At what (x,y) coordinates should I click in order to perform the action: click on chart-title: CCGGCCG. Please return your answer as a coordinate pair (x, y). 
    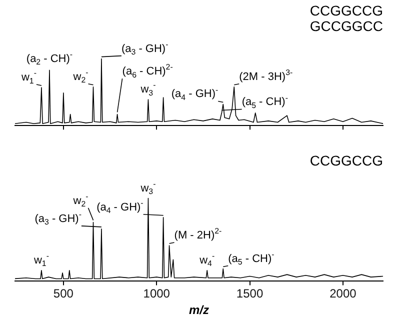
    Looking at the image, I should click on (346, 160).